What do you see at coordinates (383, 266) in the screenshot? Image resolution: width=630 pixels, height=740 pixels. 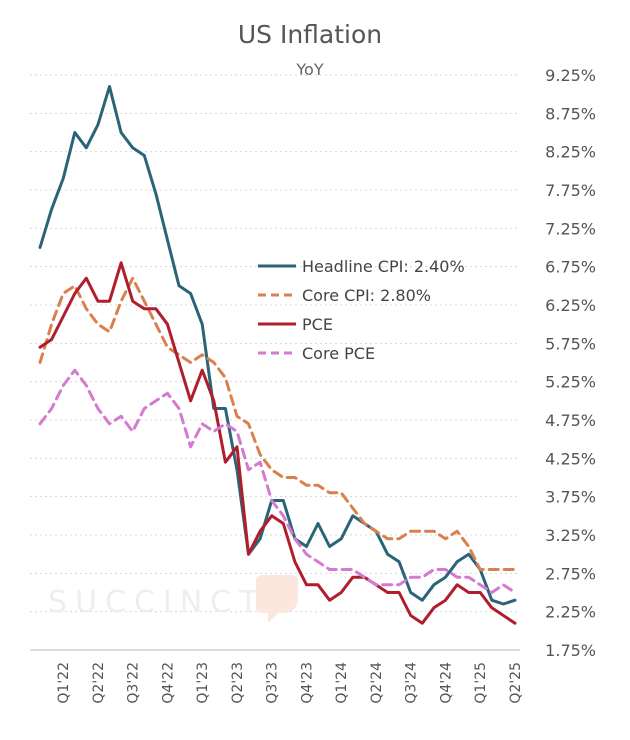 I see `legend-label: Headline CPI: 2.40%` at bounding box center [383, 266].